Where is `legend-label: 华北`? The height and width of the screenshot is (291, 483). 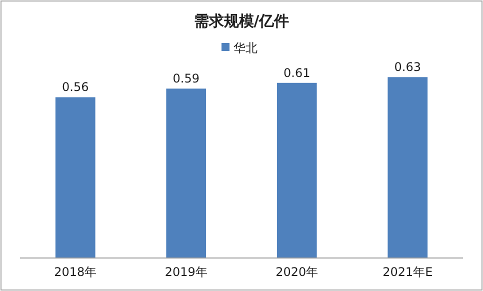 legend-label: 华北 is located at coordinates (246, 48).